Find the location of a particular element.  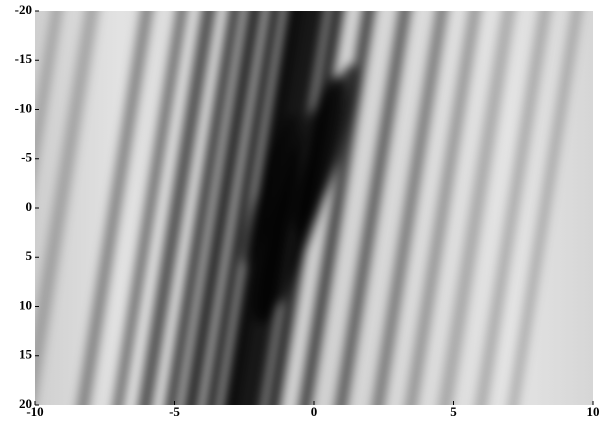

y-tick-label: 5 is located at coordinates (29, 255).